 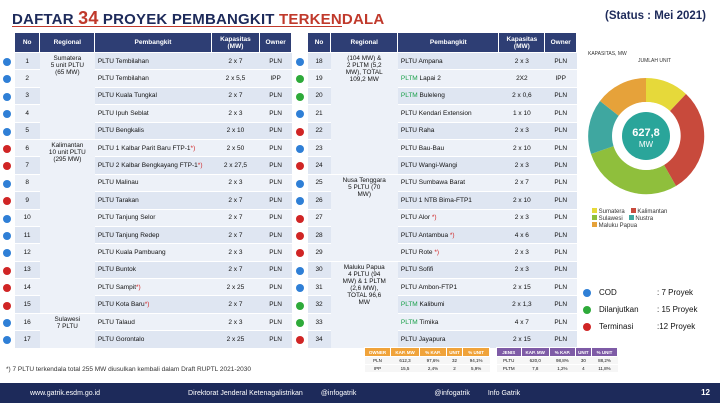 I want to click on capacity-donut: KAPASITAS, MW JUMLAH UNIT 627,8 MW, so click(x=646, y=123).